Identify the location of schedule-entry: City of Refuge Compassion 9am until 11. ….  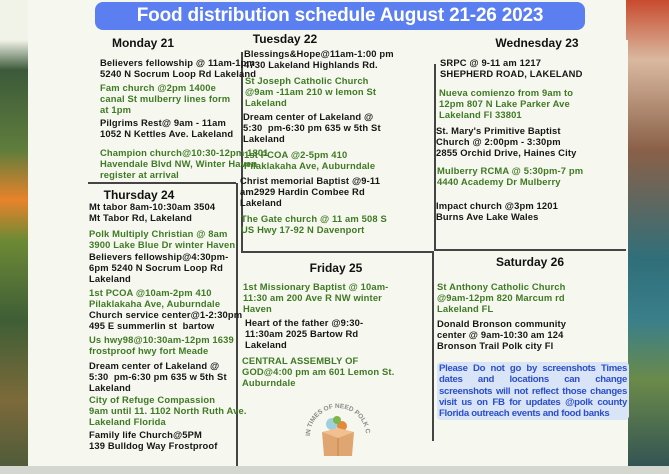
(168, 410).